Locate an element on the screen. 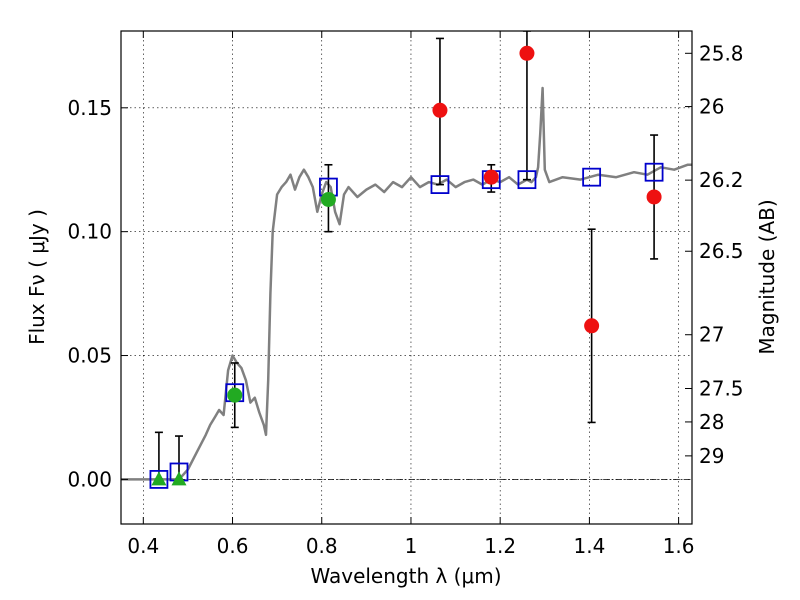 The height and width of the screenshot is (600, 800). x-tick-label: 1.6 is located at coordinates (679, 546).